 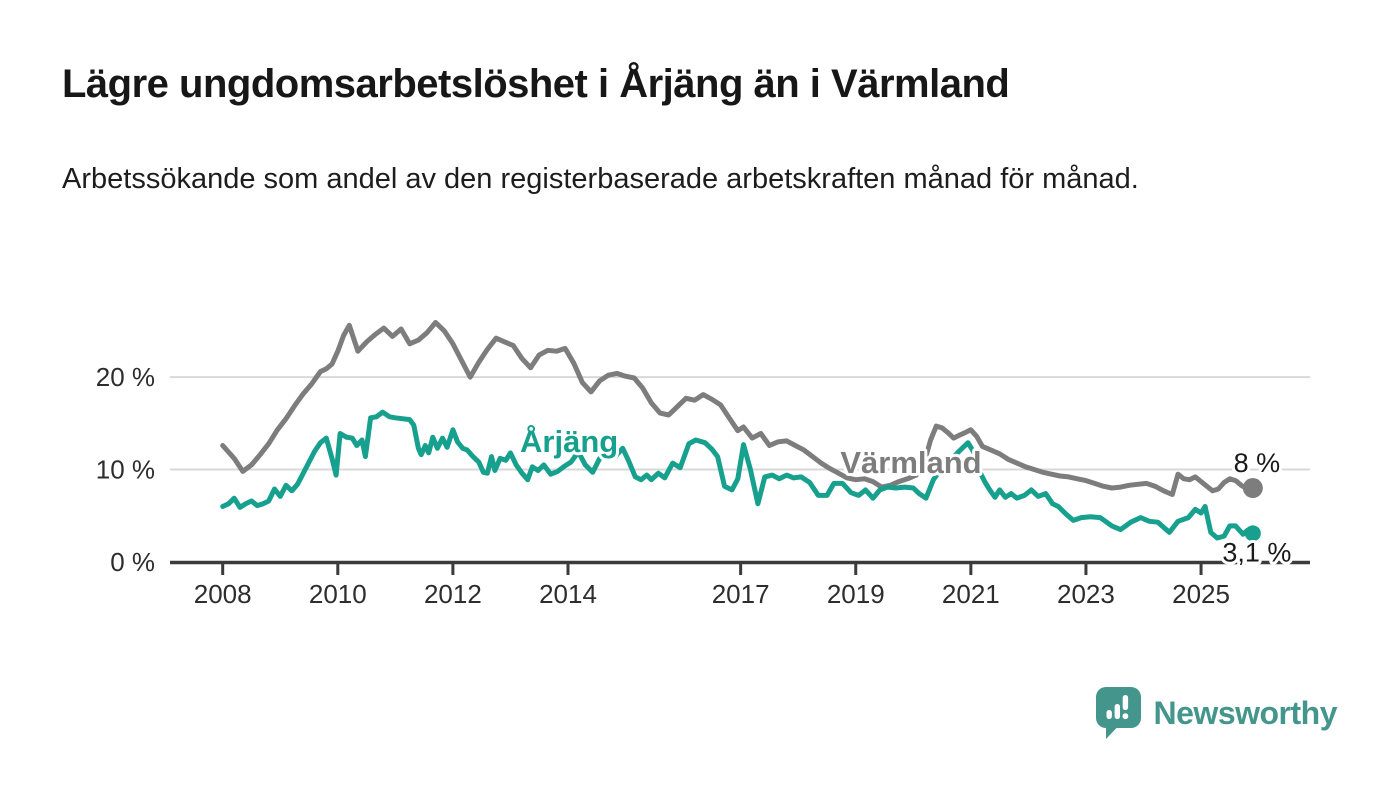 I want to click on y-axis-label-20: 20 %, so click(x=125, y=377).